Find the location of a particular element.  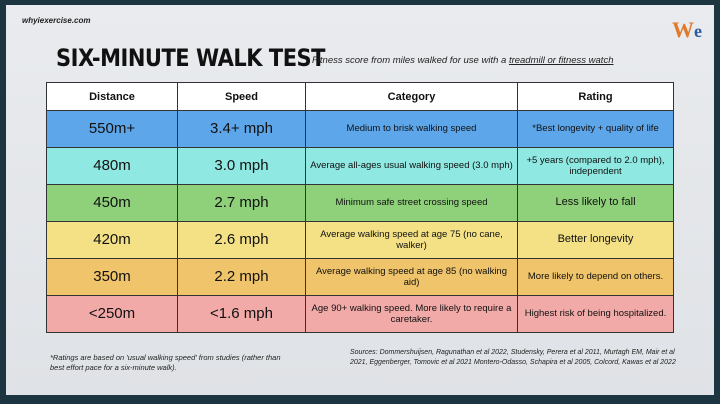

cell-speed: 2.6 mph is located at coordinates (241, 240).